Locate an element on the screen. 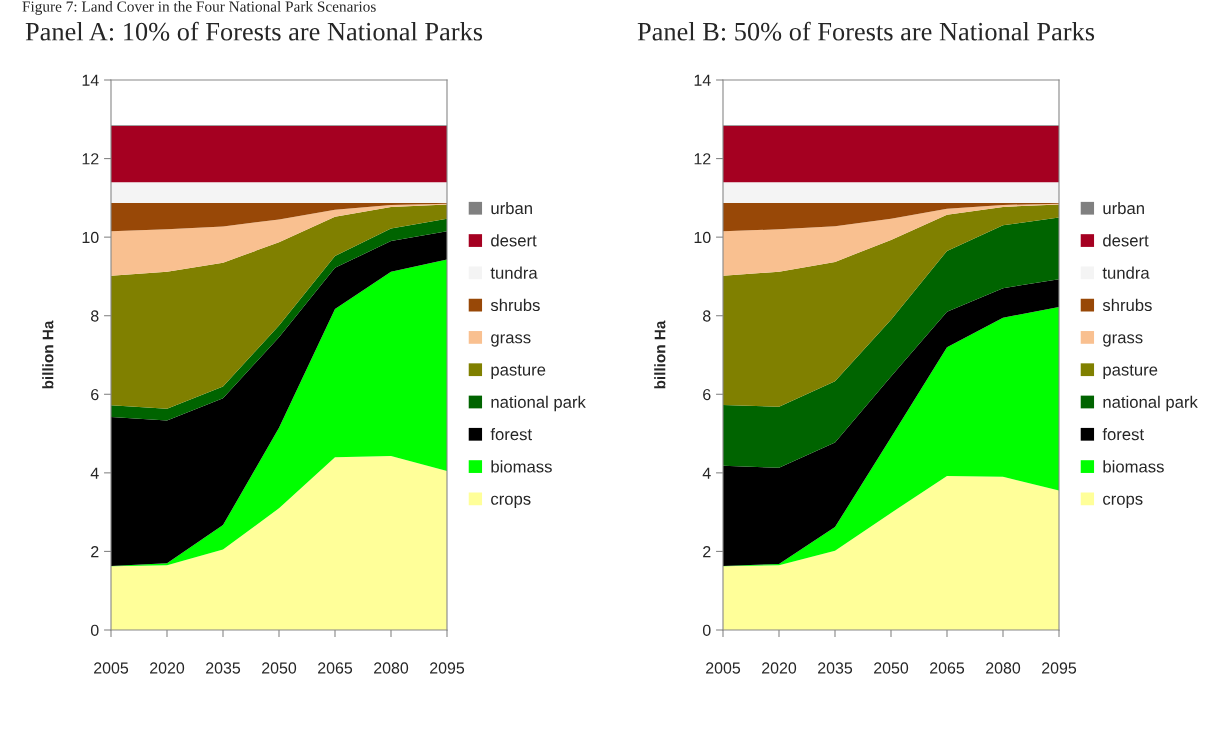 The height and width of the screenshot is (736, 1227). chart-title: Panel A: 10% of Forests are National Parks is located at coordinates (254, 31).